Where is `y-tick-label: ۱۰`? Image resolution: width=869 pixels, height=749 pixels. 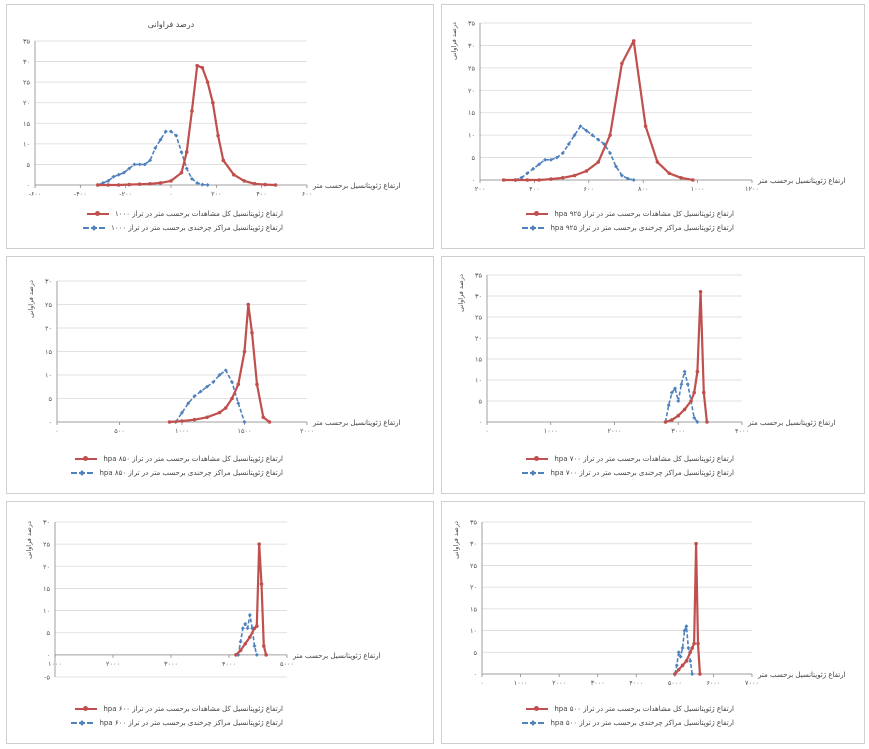
y-tick-label: ۱۰ is located at coordinates (471, 136).